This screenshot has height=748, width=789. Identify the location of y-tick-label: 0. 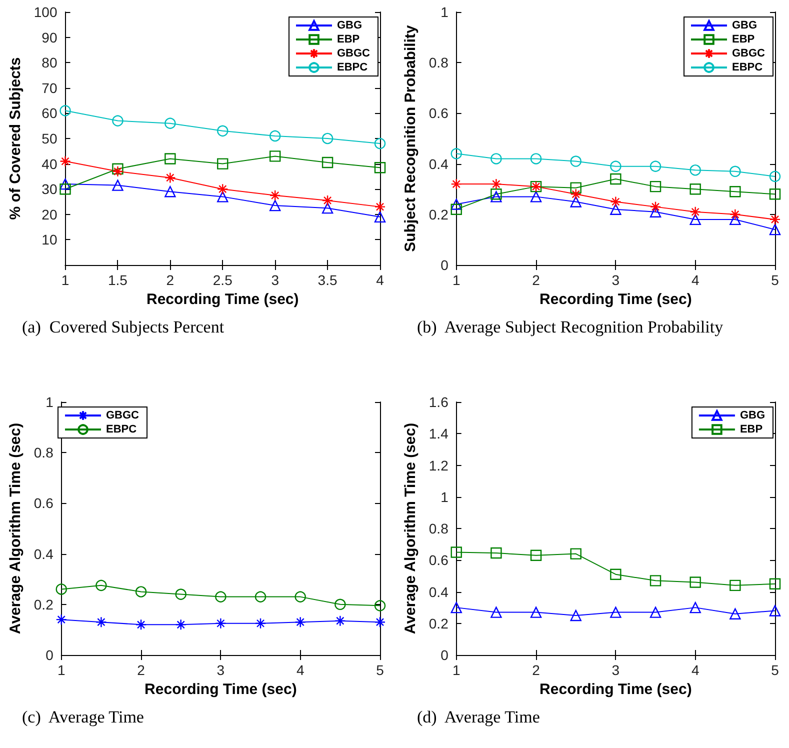
(444, 265).